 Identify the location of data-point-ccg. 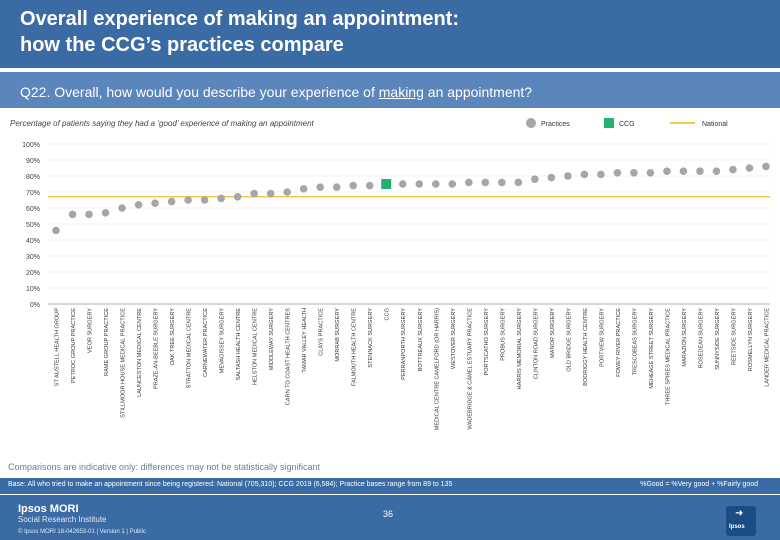
(386, 184).